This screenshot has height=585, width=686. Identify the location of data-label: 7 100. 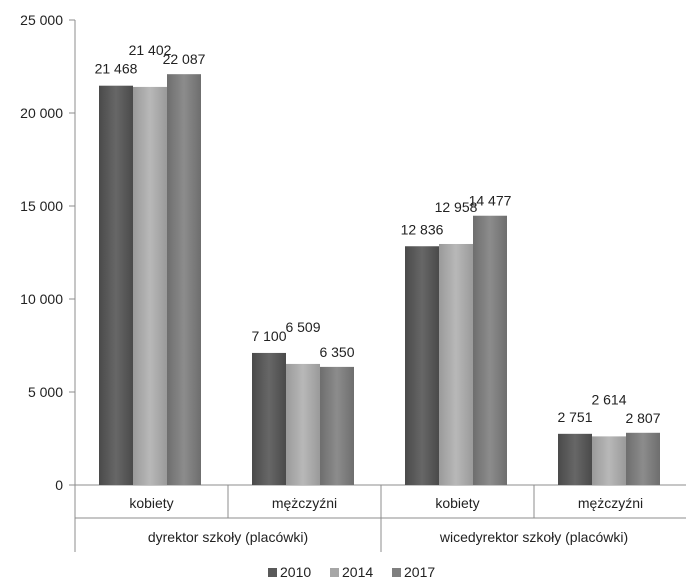
(268, 336).